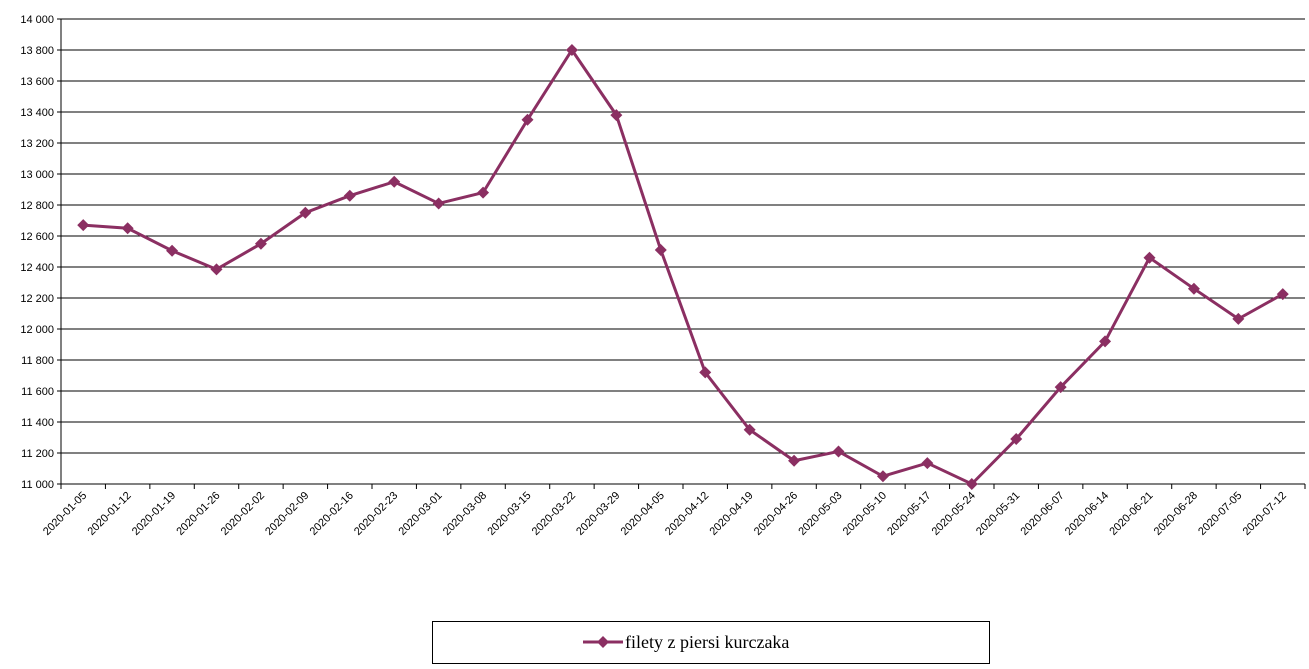 This screenshot has width=1309, height=669. Describe the element at coordinates (37, 392) in the screenshot. I see `y-tick-label: 11 600` at that location.